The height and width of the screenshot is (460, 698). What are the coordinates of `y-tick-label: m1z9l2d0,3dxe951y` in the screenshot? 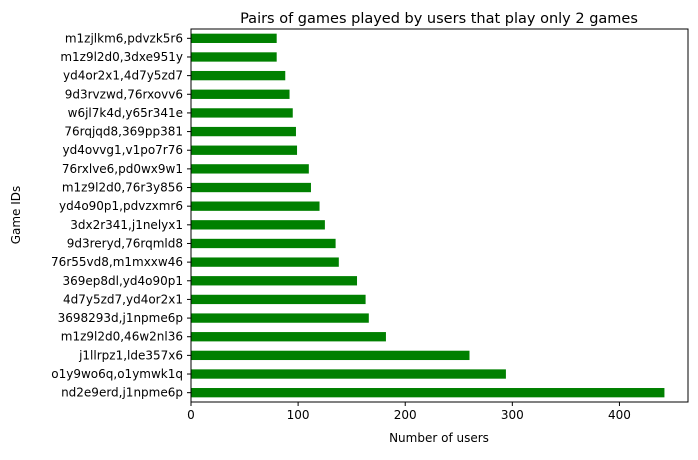 It's located at (121, 57).